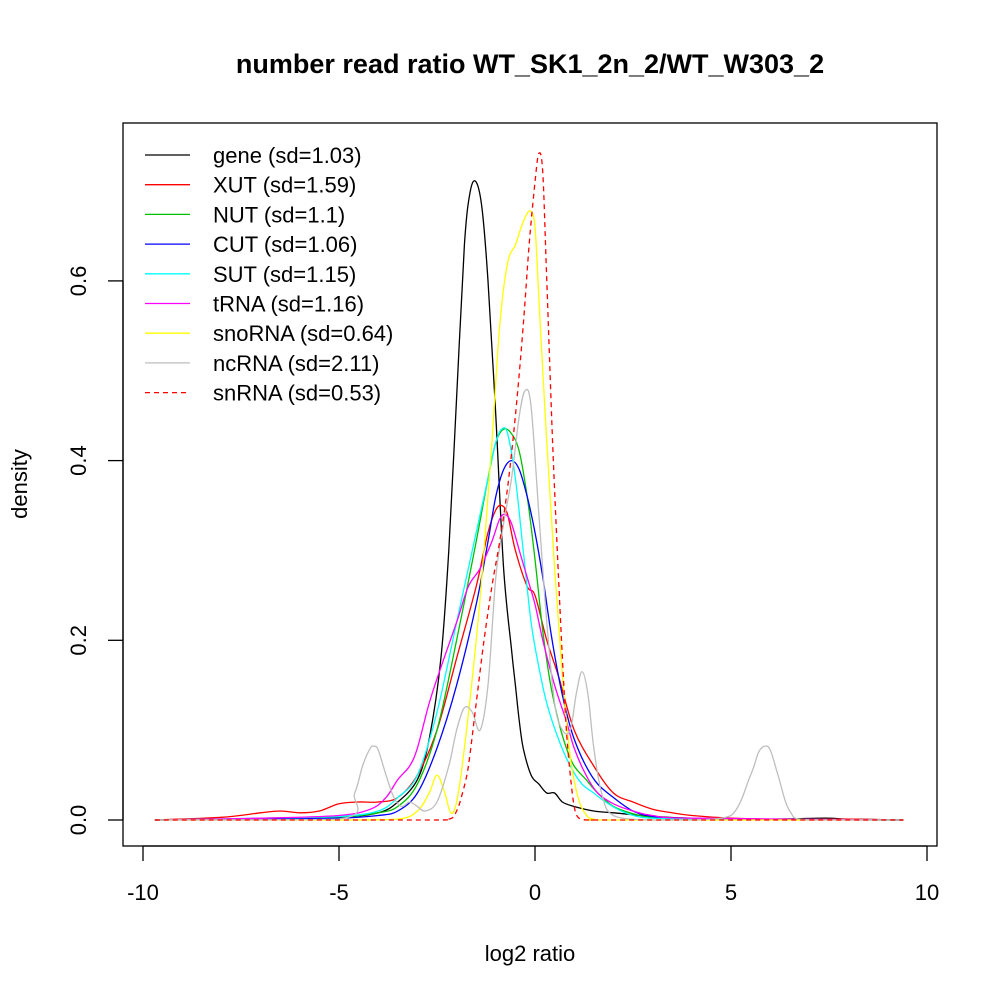 The image size is (1000, 1000). Describe the element at coordinates (296, 363) in the screenshot. I see `legend-label-ncrna: ncRNA (sd=2.11)` at that location.